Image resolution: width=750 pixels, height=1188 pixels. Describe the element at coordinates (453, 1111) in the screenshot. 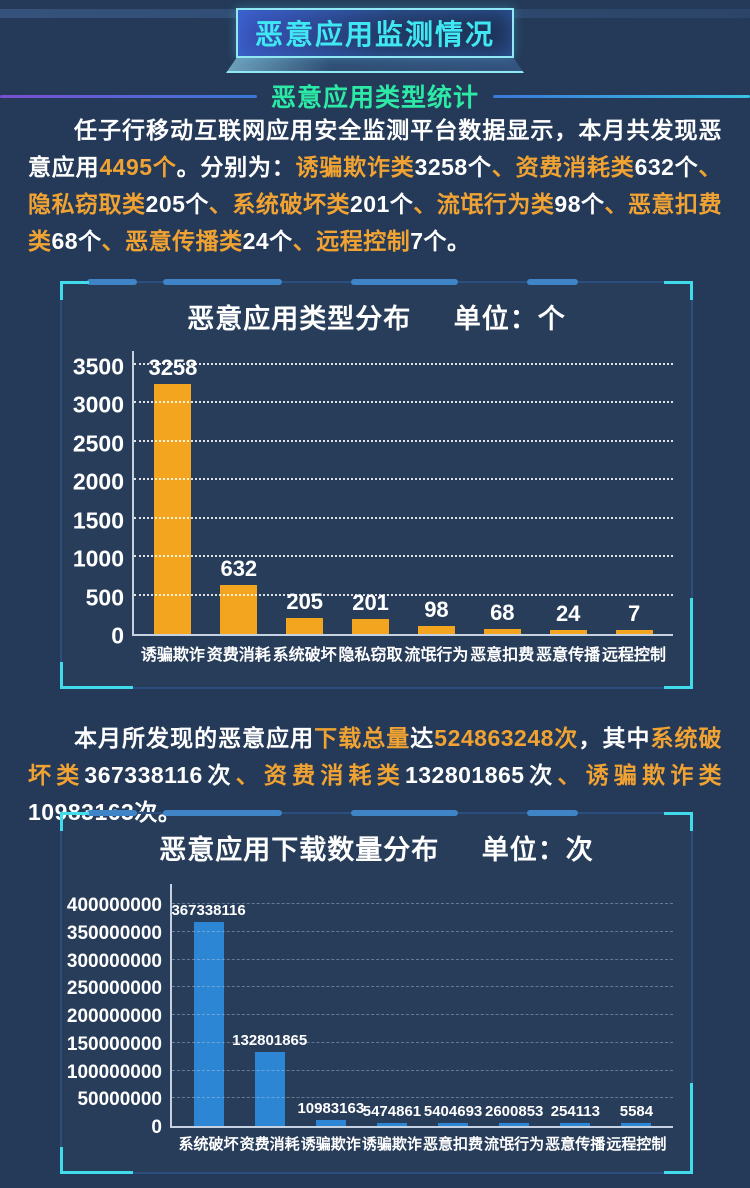

I see `bar-value-label: 5404693` at that location.